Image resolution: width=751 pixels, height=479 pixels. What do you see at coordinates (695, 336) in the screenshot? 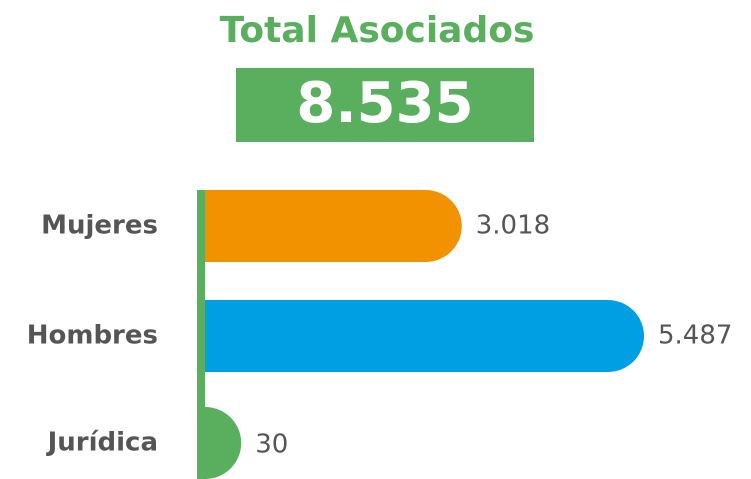
I see `value-label: 5.487` at bounding box center [695, 336].